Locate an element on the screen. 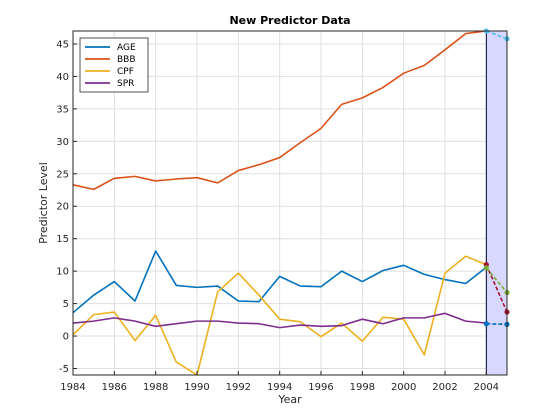  x-tick-label: 1984 is located at coordinates (72, 387).